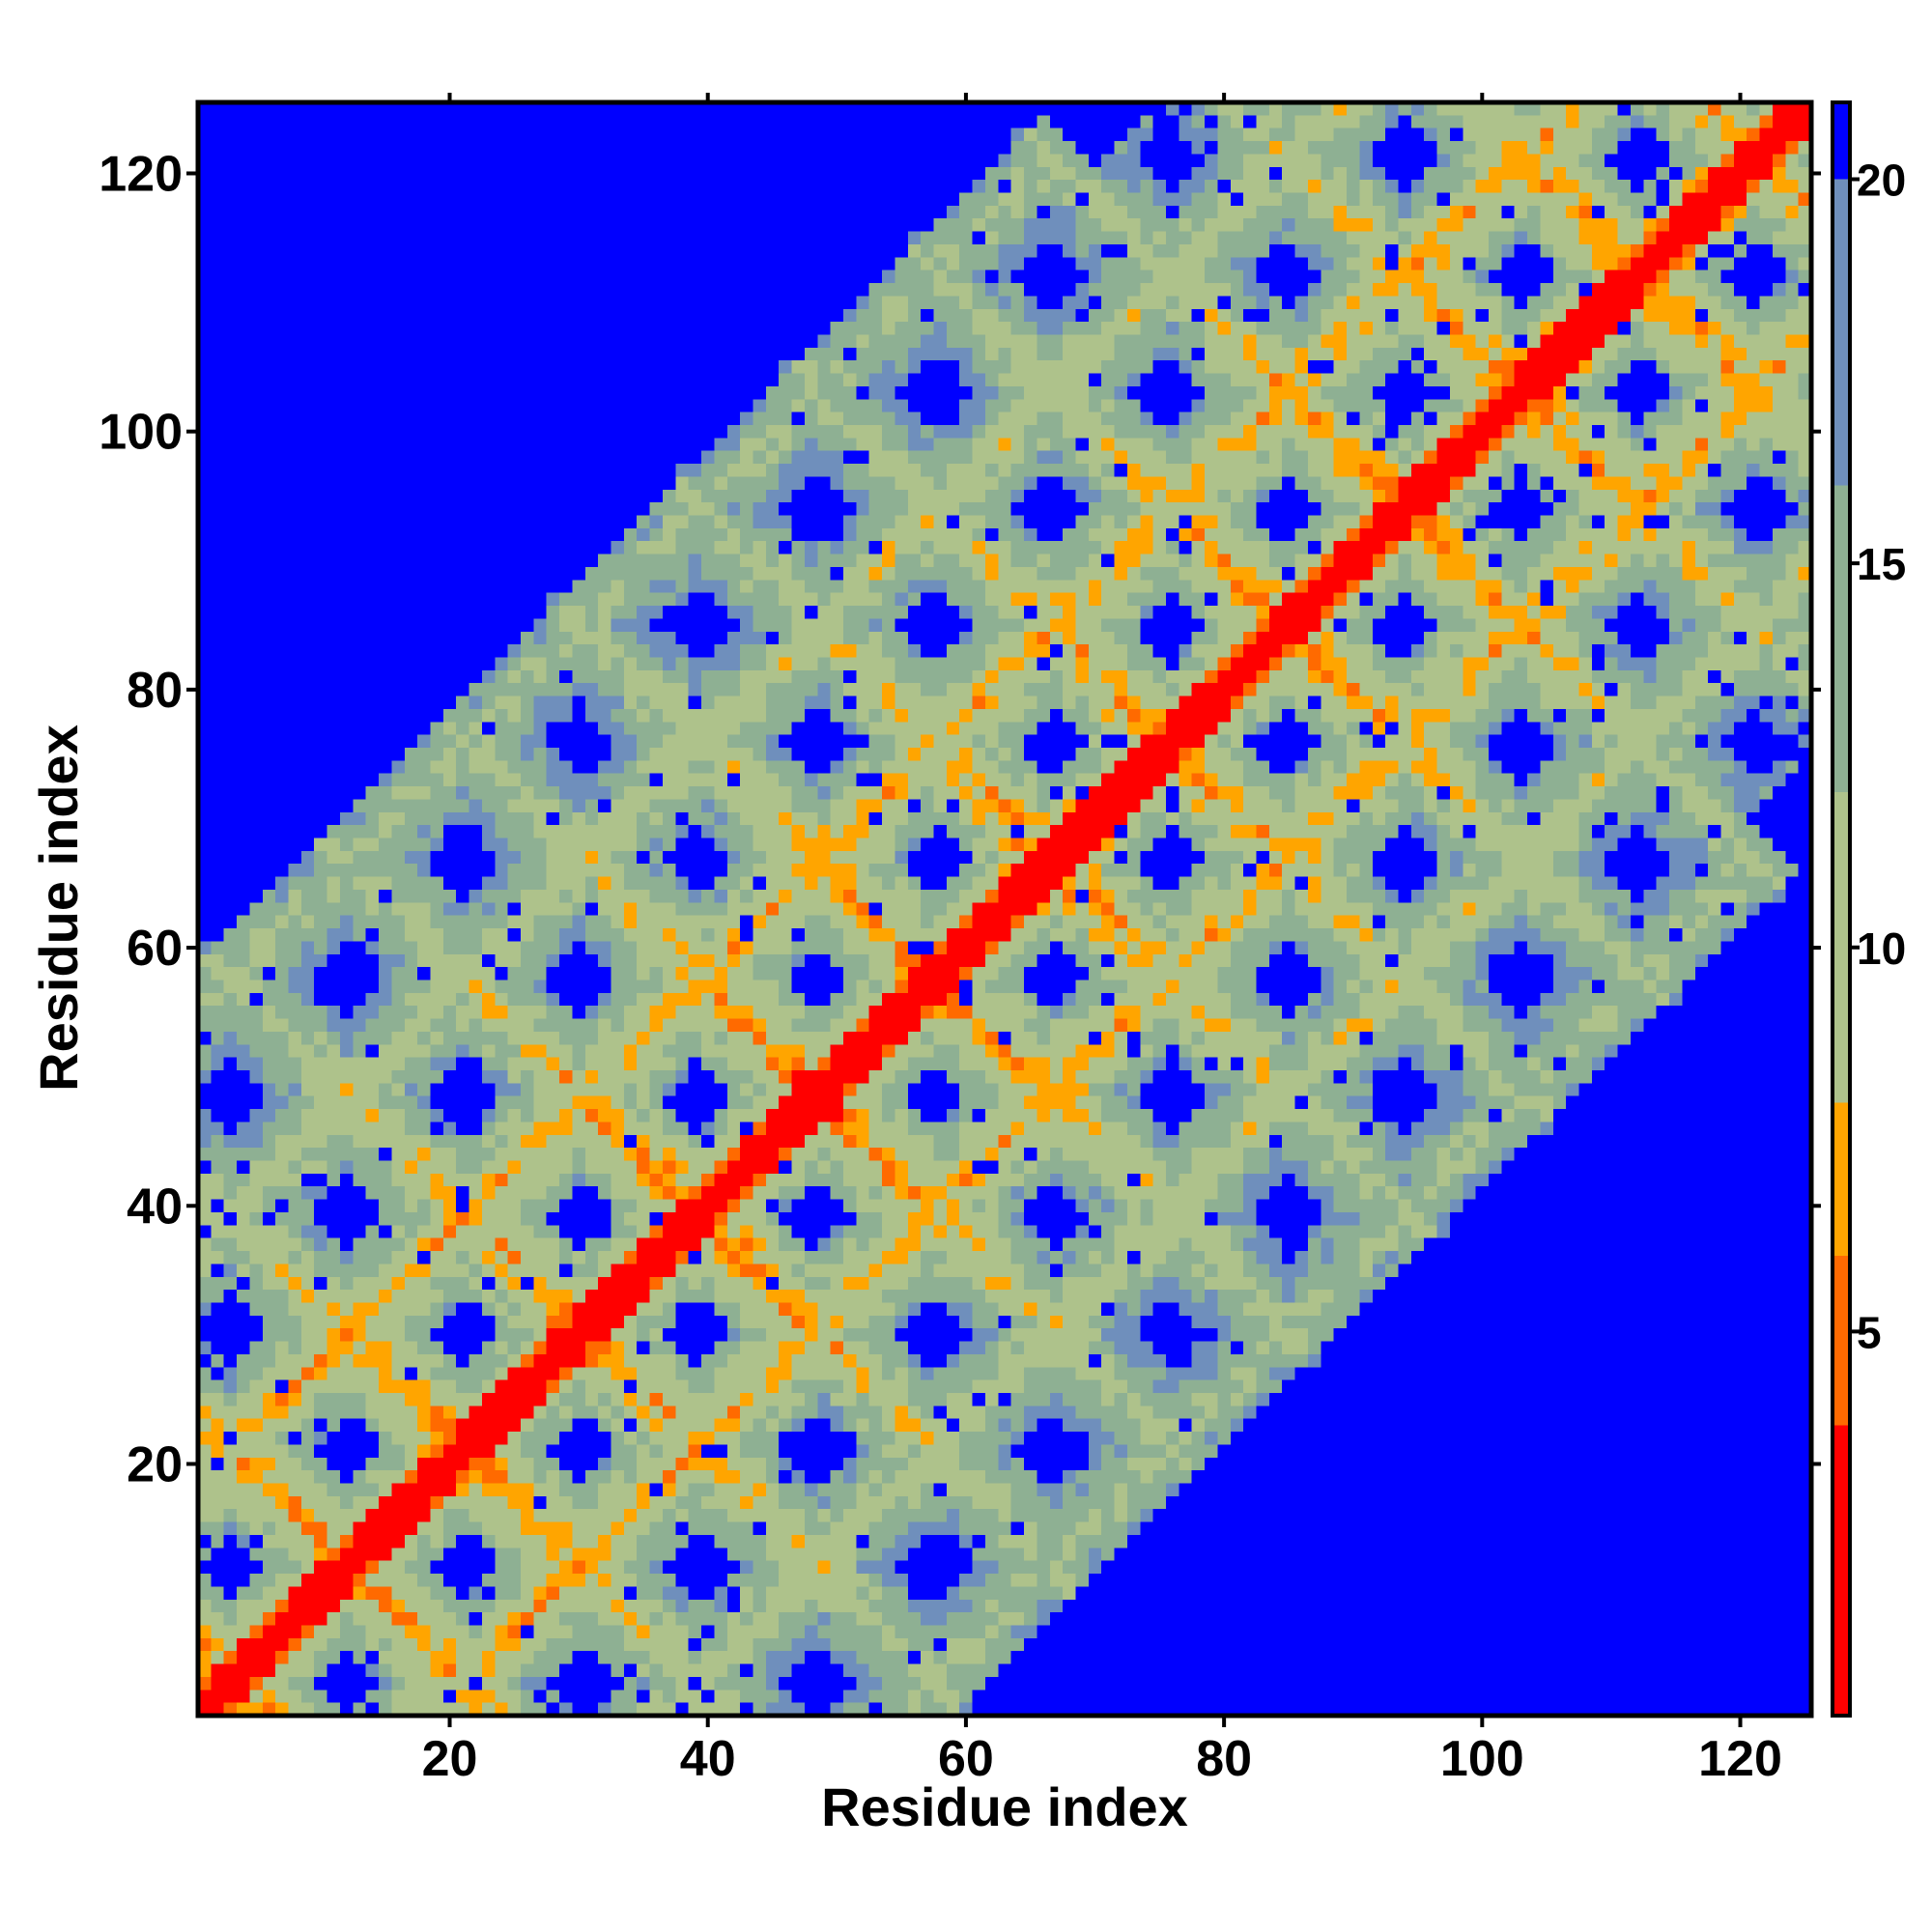 This screenshot has width=1932, height=1932. What do you see at coordinates (1858, 811) in the screenshot?
I see `colorbar-ticks: 5 10 15 20` at bounding box center [1858, 811].